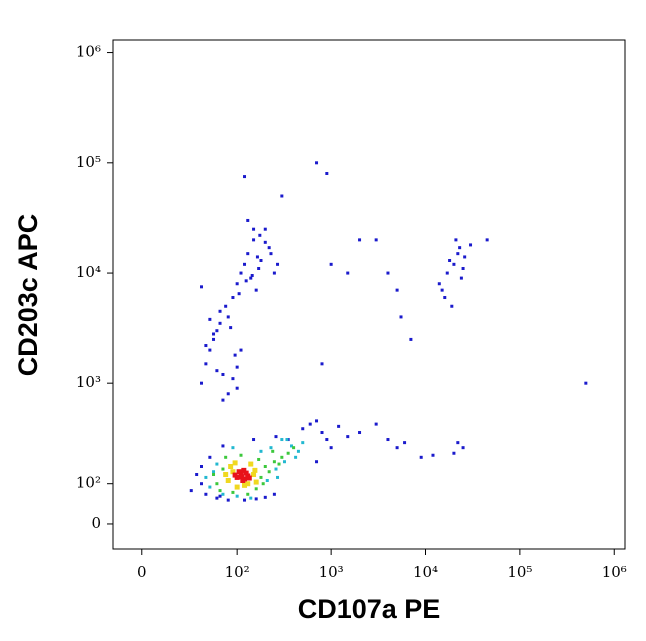  Describe the element at coordinates (425, 572) in the screenshot. I see `x-tick-label: 10⁴` at that location.